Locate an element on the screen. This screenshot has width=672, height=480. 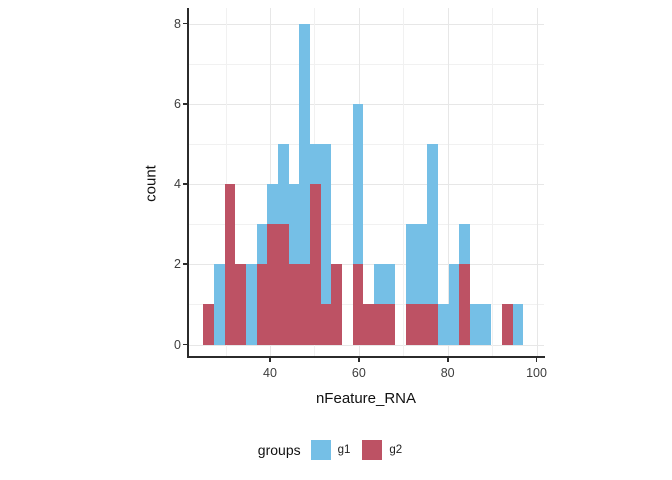
x-tick-label: 100 is located at coordinates (536, 373).